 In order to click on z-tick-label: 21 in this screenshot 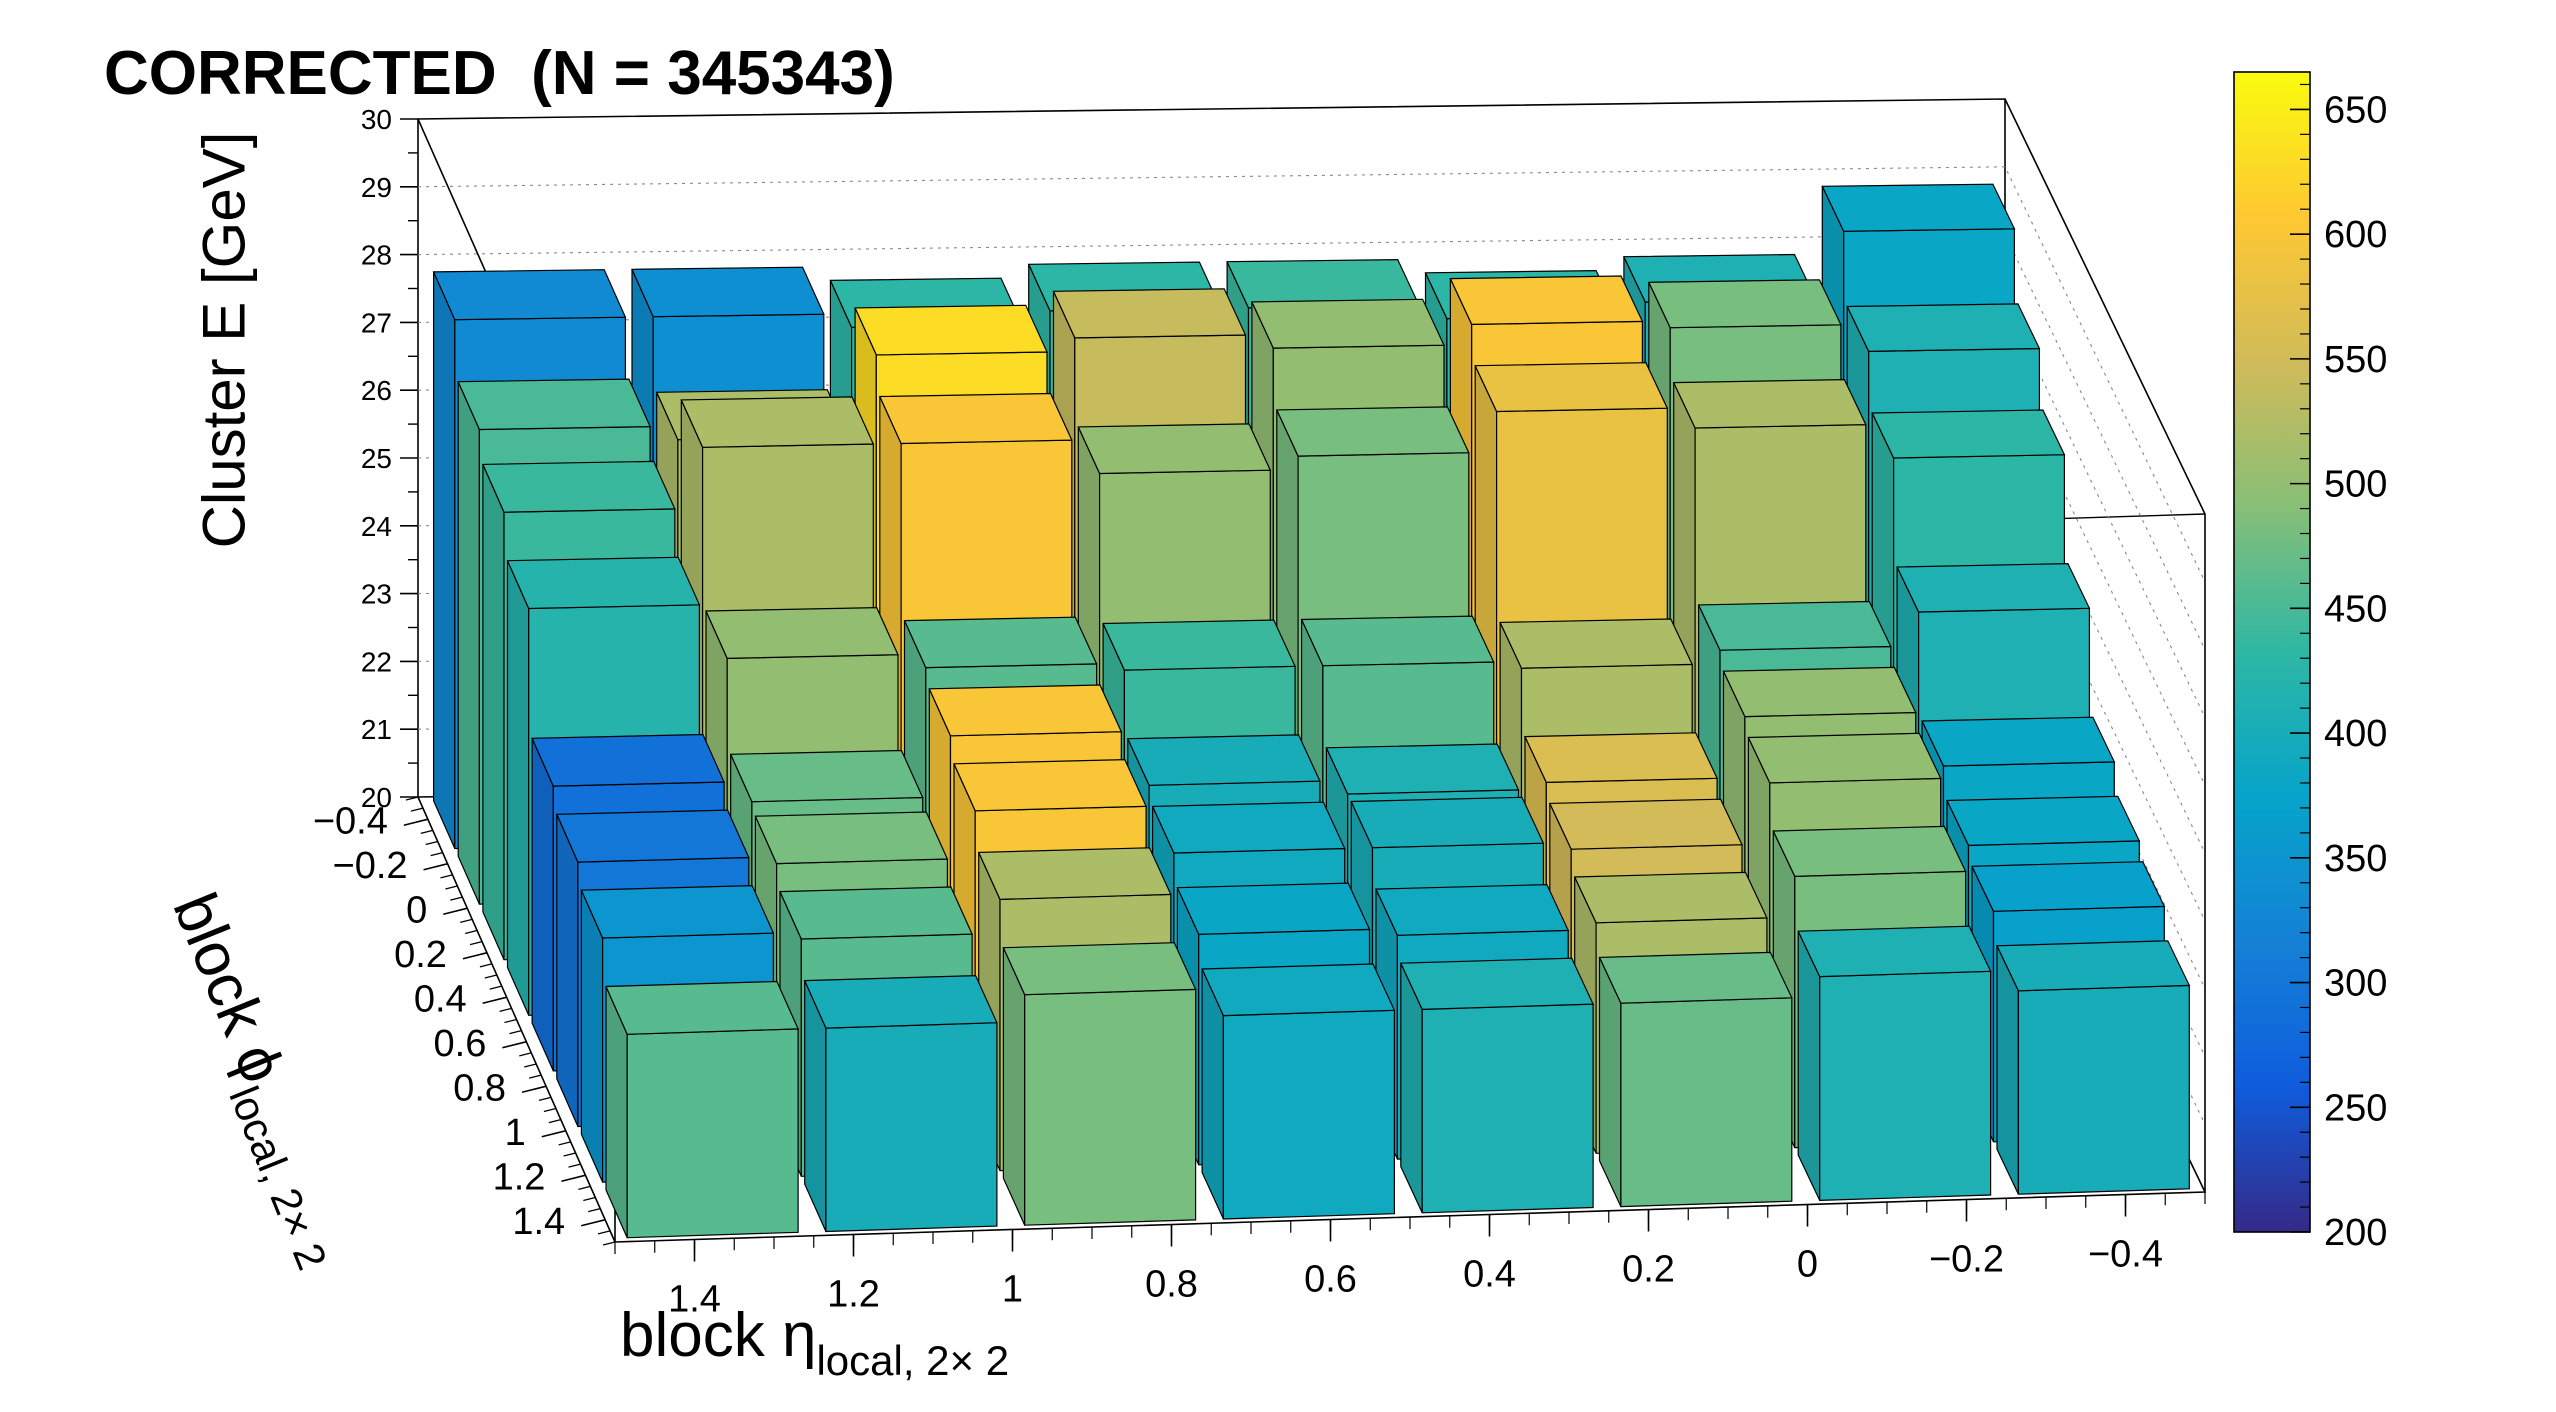, I will do `click(376, 729)`.